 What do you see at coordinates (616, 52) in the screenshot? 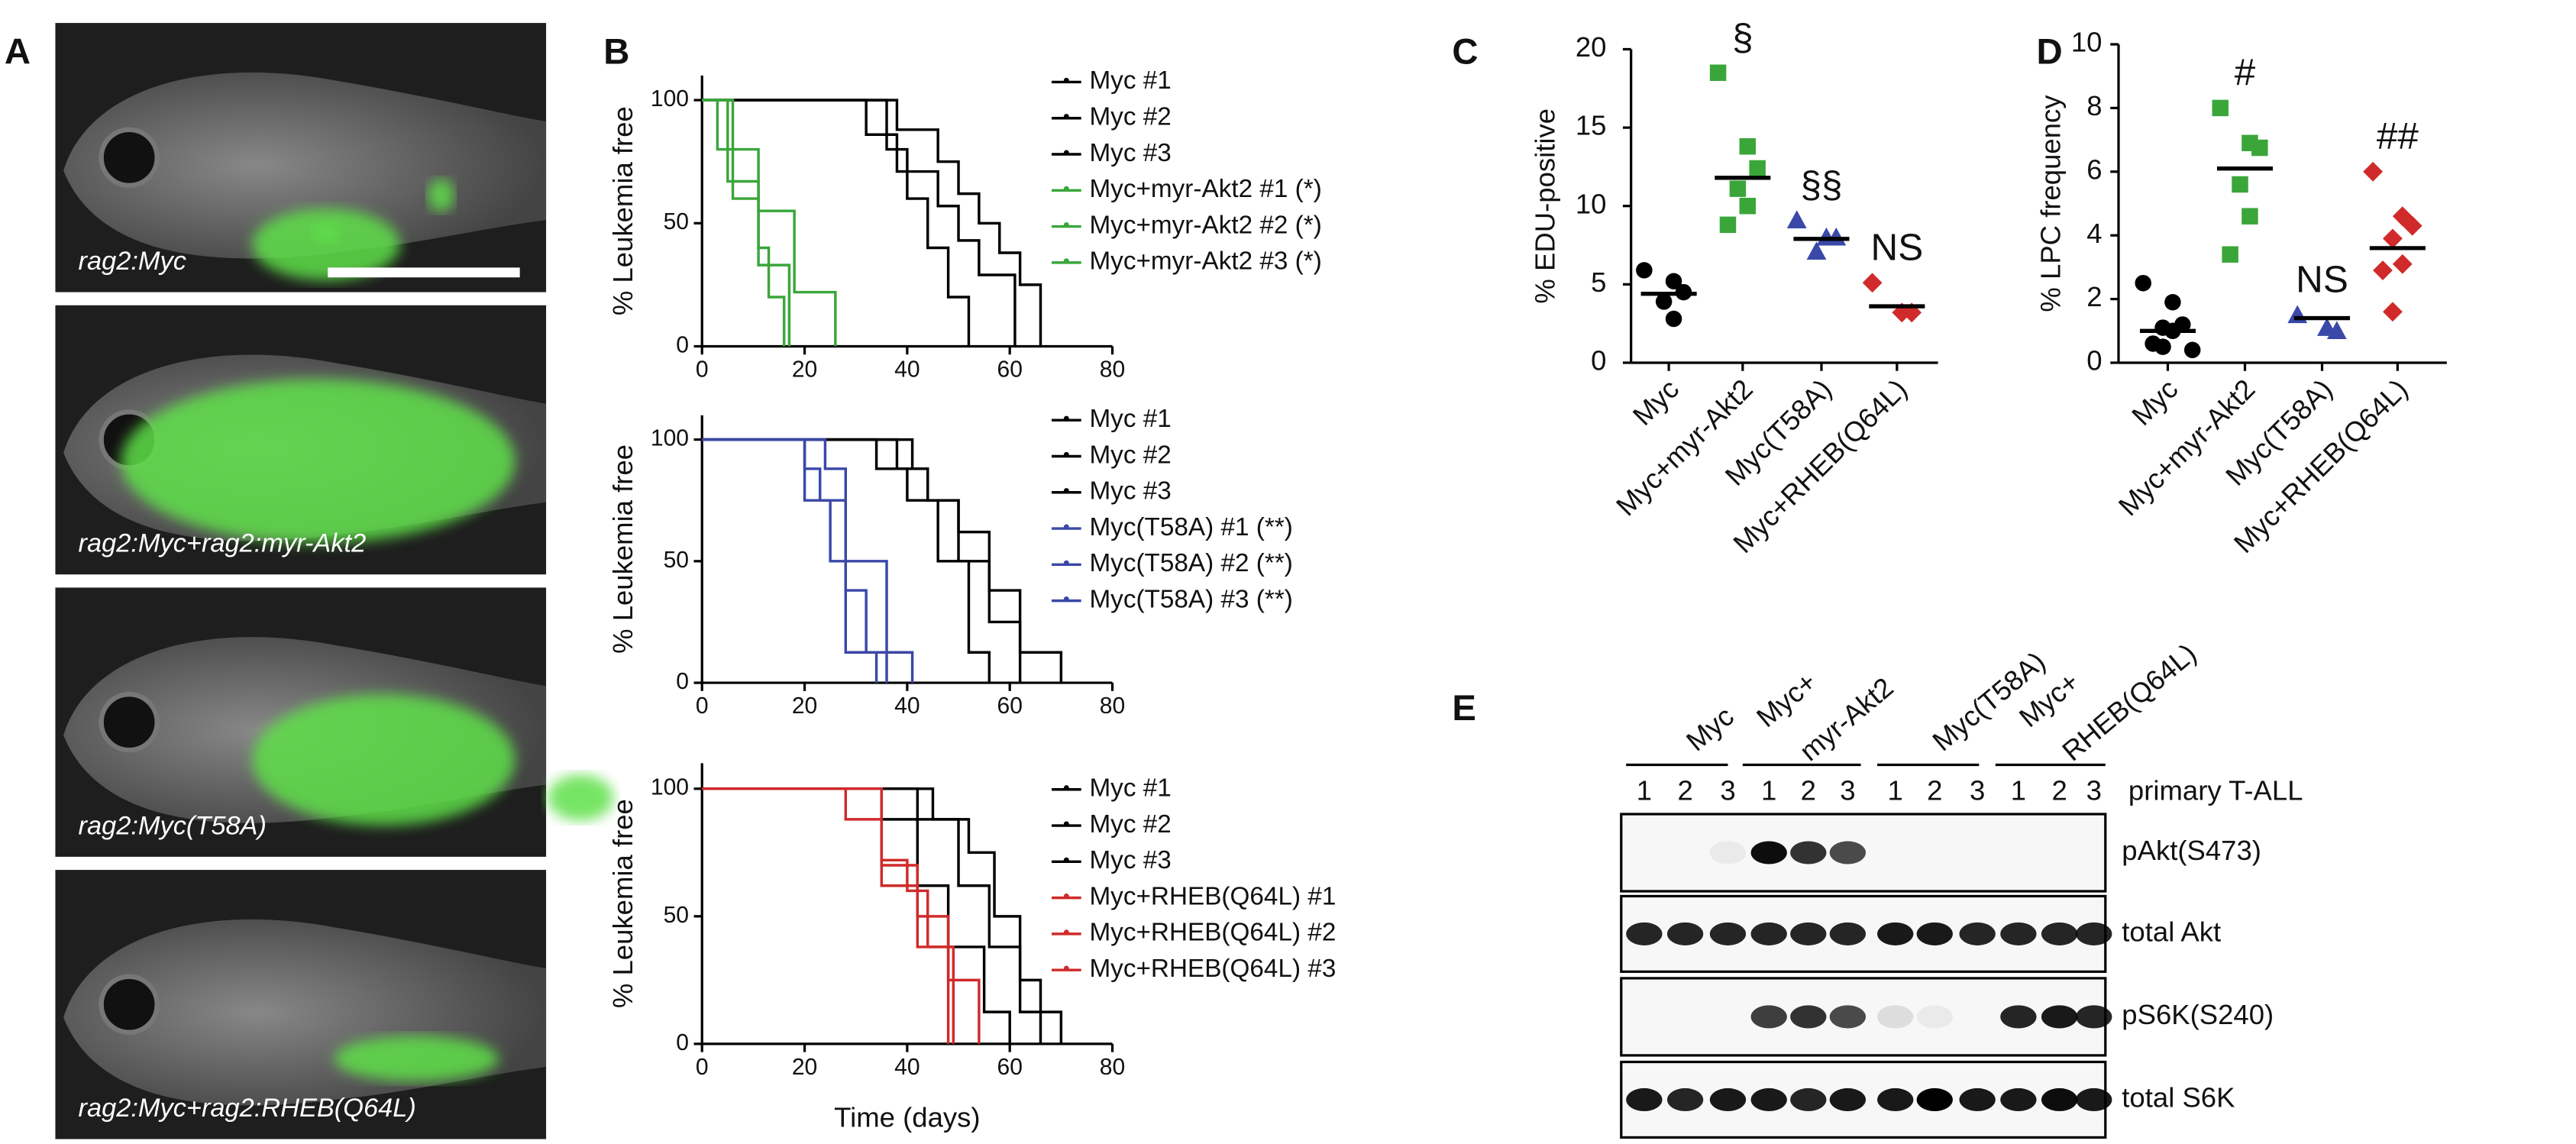
I see `panel-label: B` at bounding box center [616, 52].